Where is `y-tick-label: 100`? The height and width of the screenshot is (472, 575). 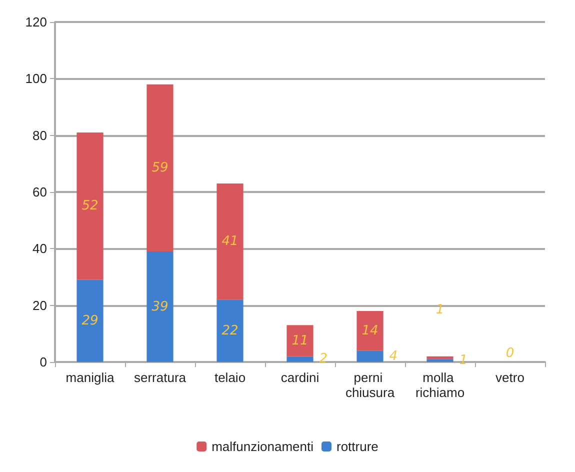
y-tick-label: 100 is located at coordinates (36, 78).